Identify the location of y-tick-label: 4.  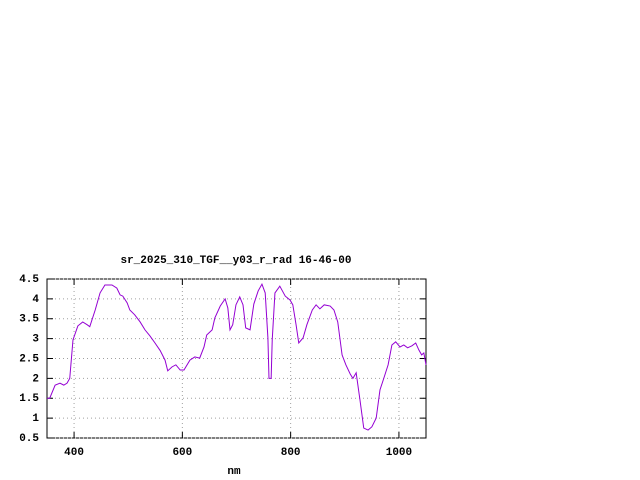
(35, 300).